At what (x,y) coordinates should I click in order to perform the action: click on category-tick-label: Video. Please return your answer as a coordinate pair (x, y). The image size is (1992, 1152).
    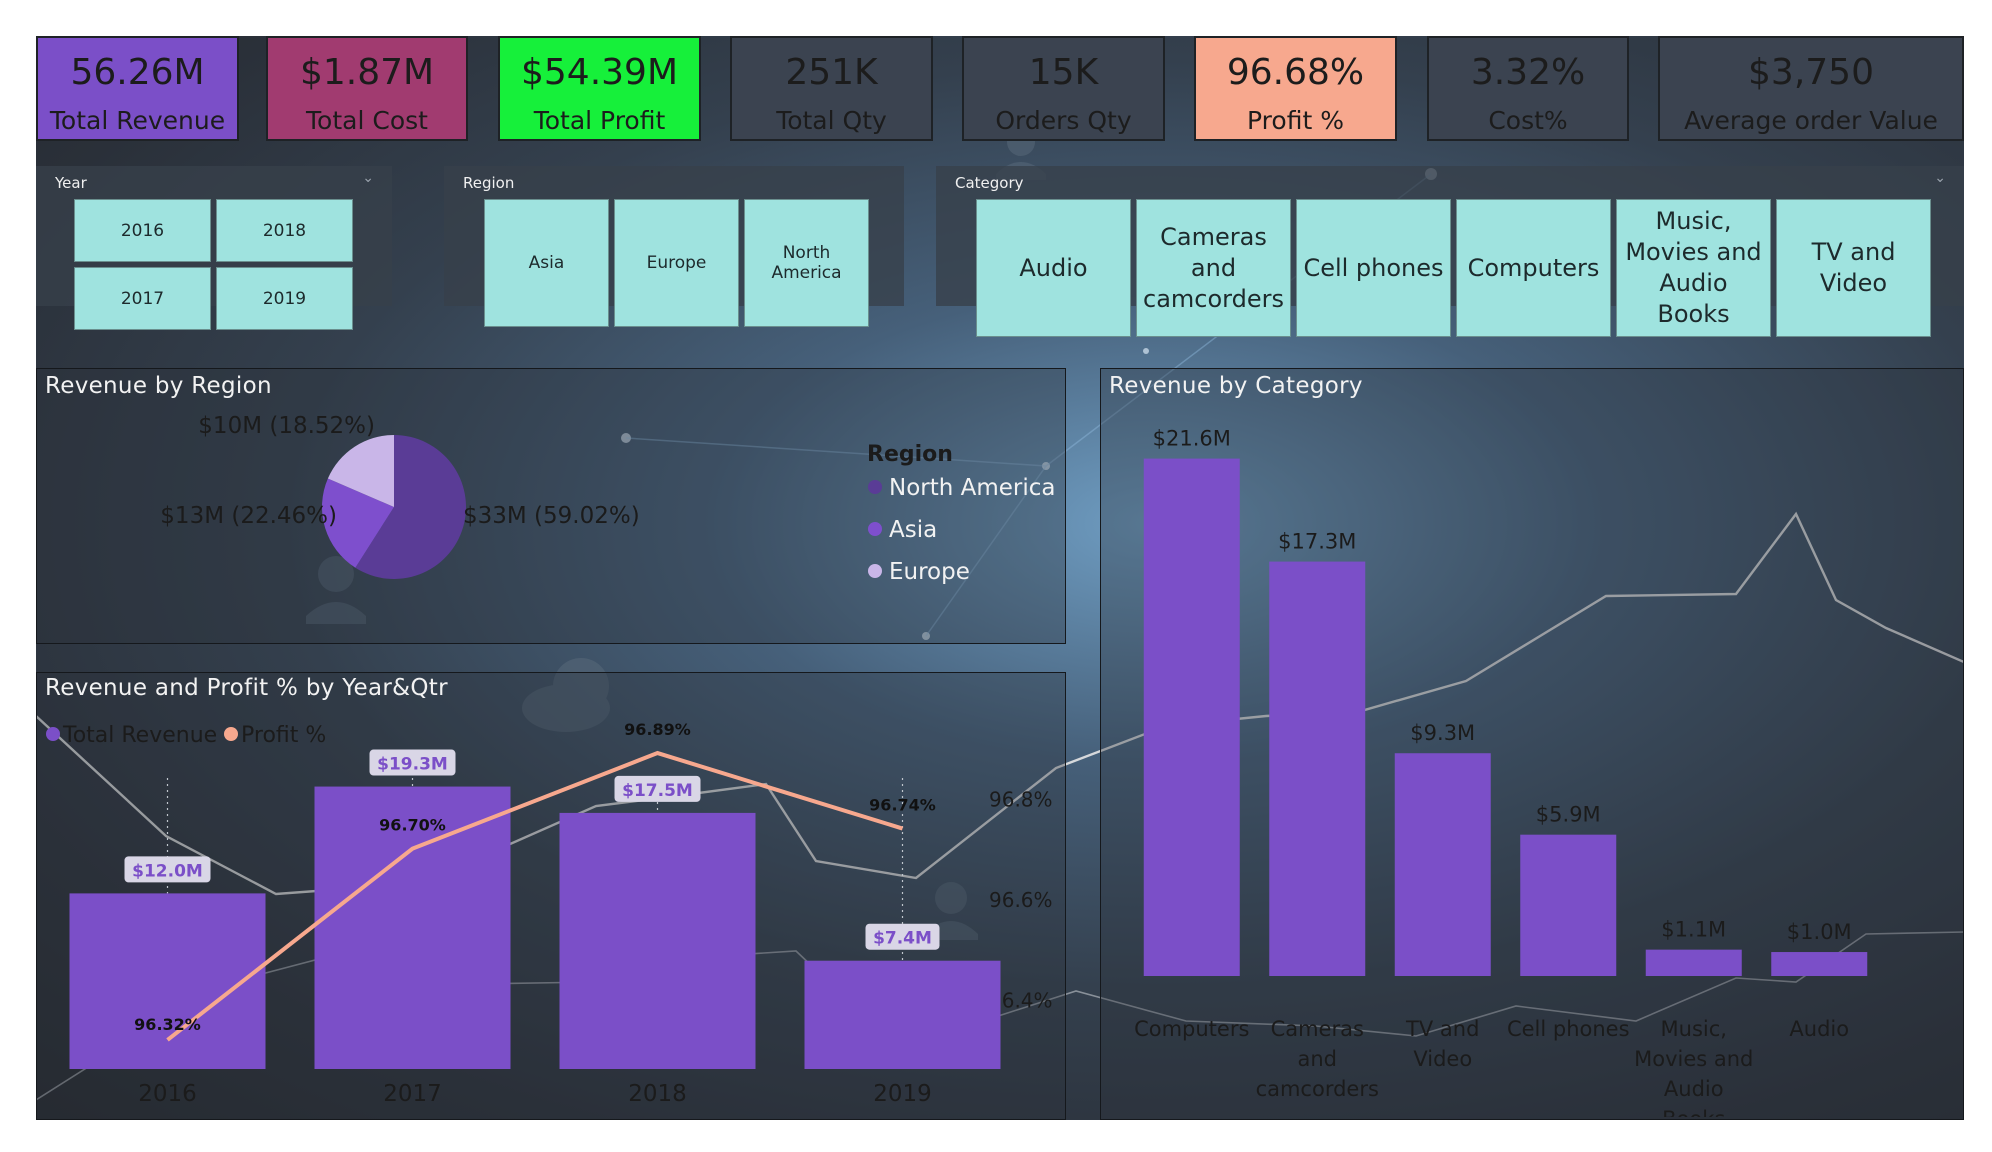
    Looking at the image, I should click on (1442, 1059).